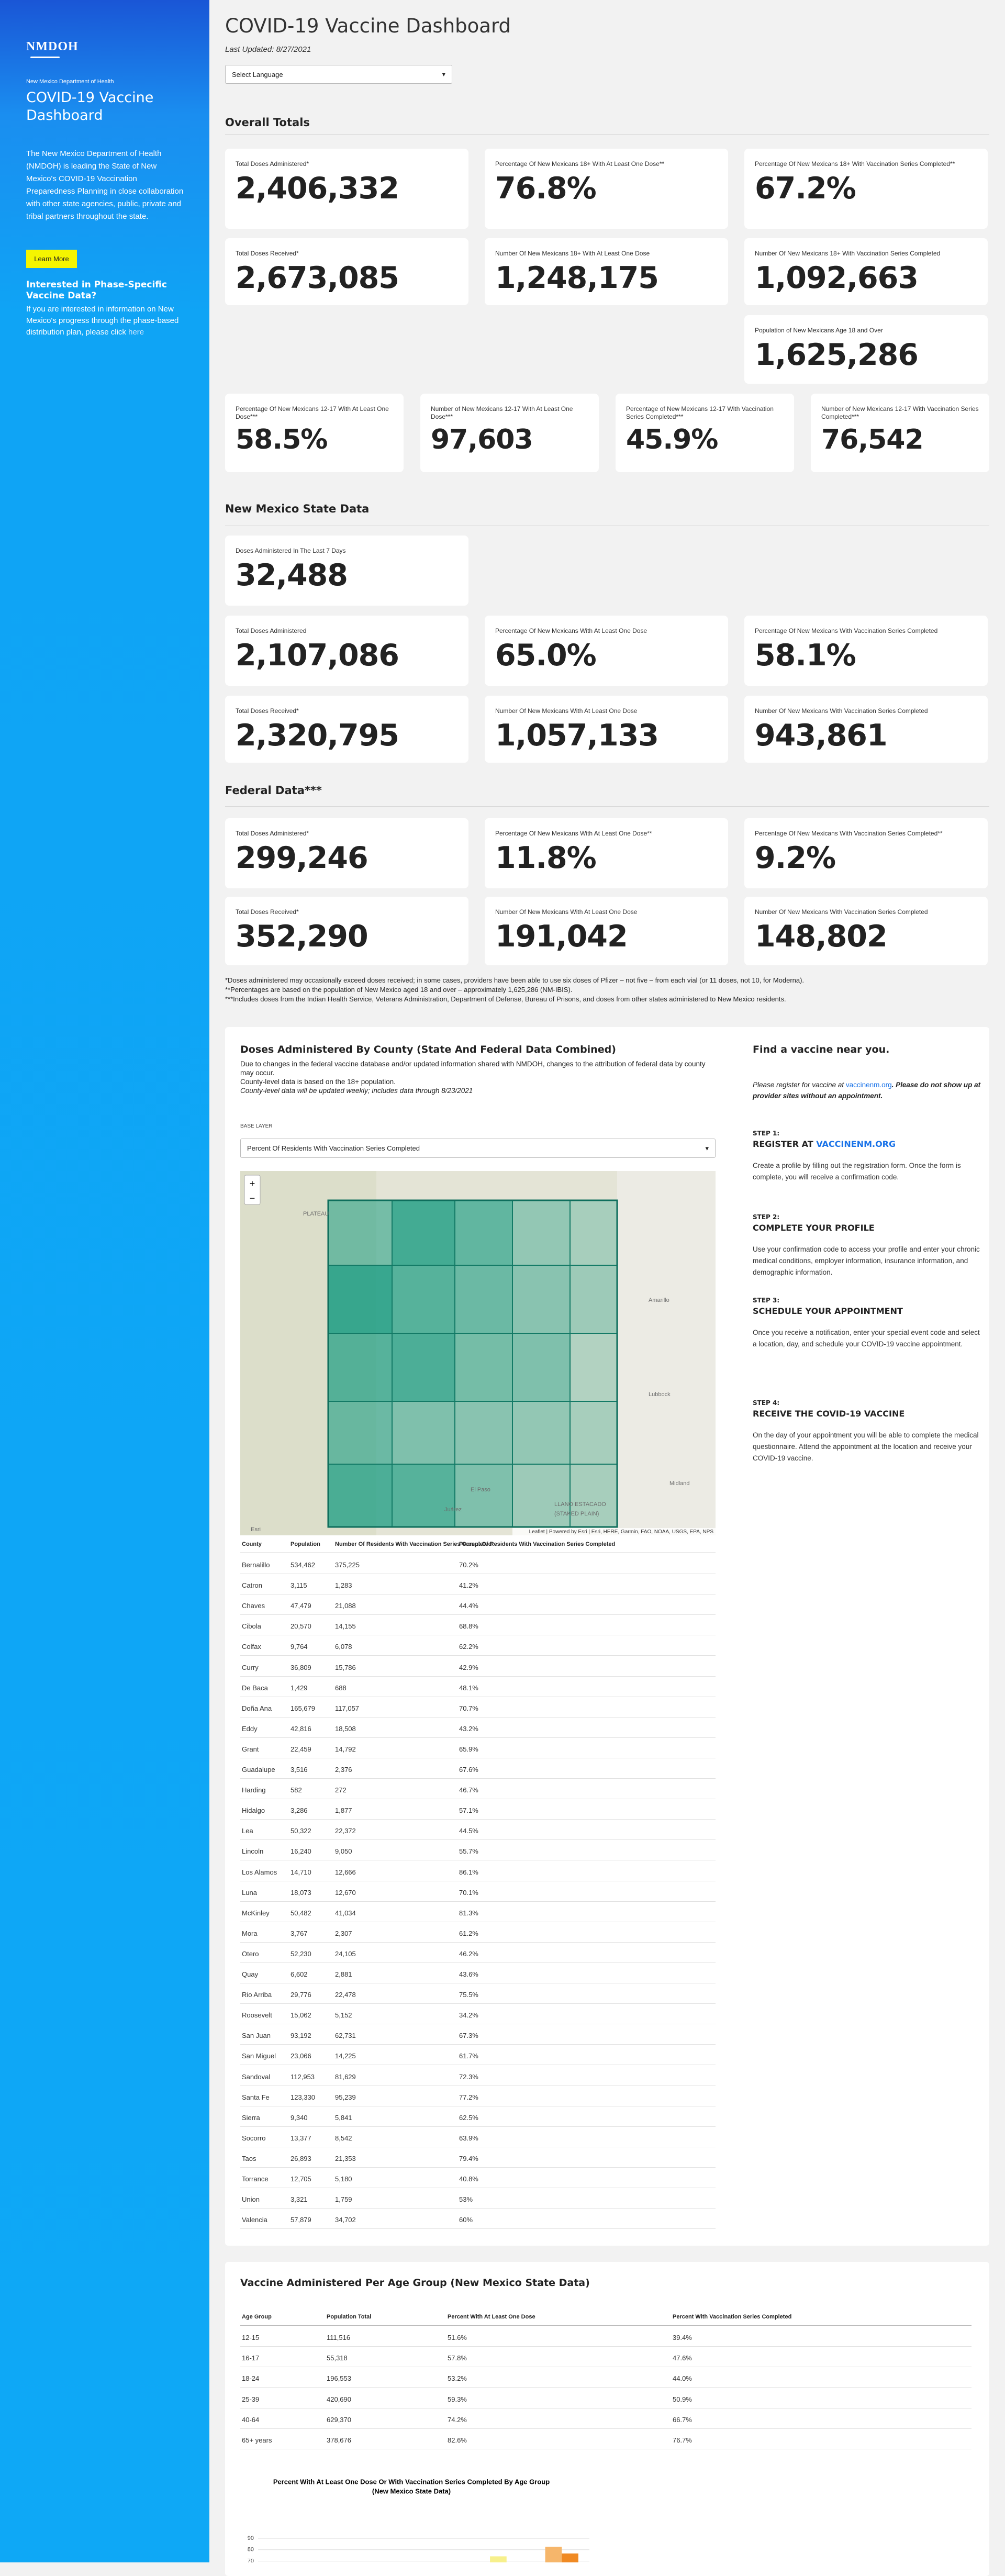  I want to click on language-select-text: Select Language, so click(257, 74).